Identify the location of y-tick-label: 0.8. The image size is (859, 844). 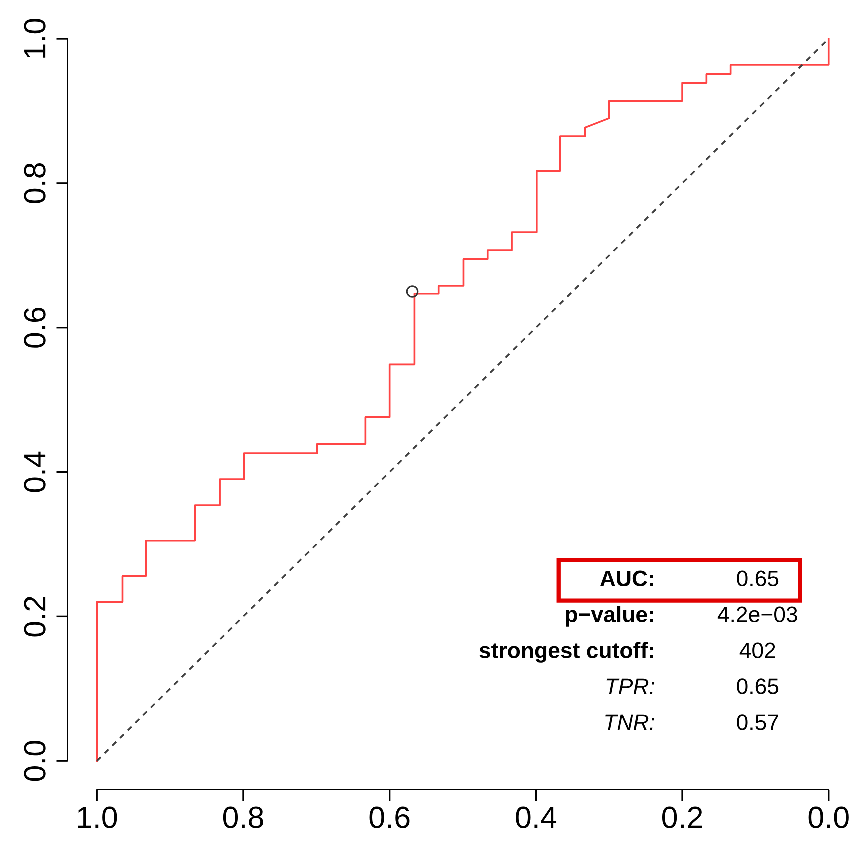
(35, 184).